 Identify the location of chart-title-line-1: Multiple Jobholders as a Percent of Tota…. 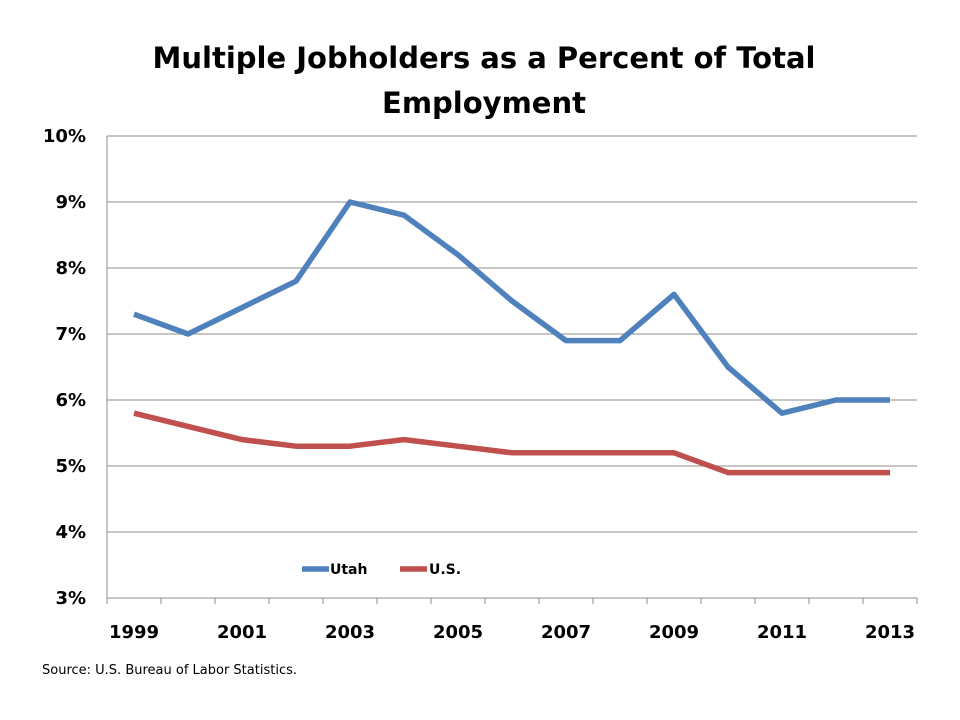
(484, 58).